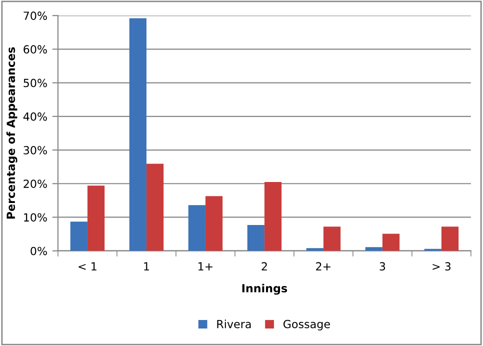 The image size is (483, 346). Describe the element at coordinates (205, 266) in the screenshot. I see `x-tick-label: 1+` at that location.